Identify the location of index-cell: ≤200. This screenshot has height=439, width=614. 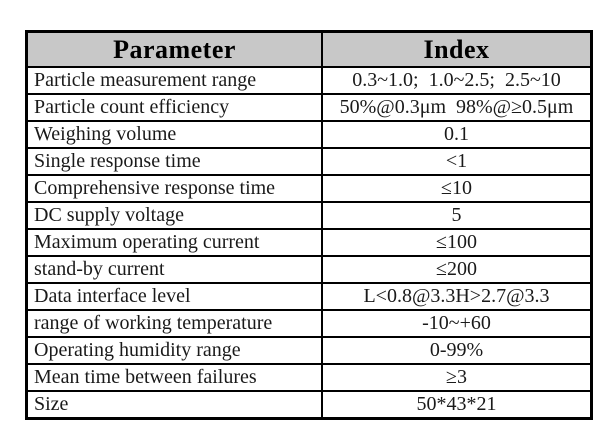
(456, 269).